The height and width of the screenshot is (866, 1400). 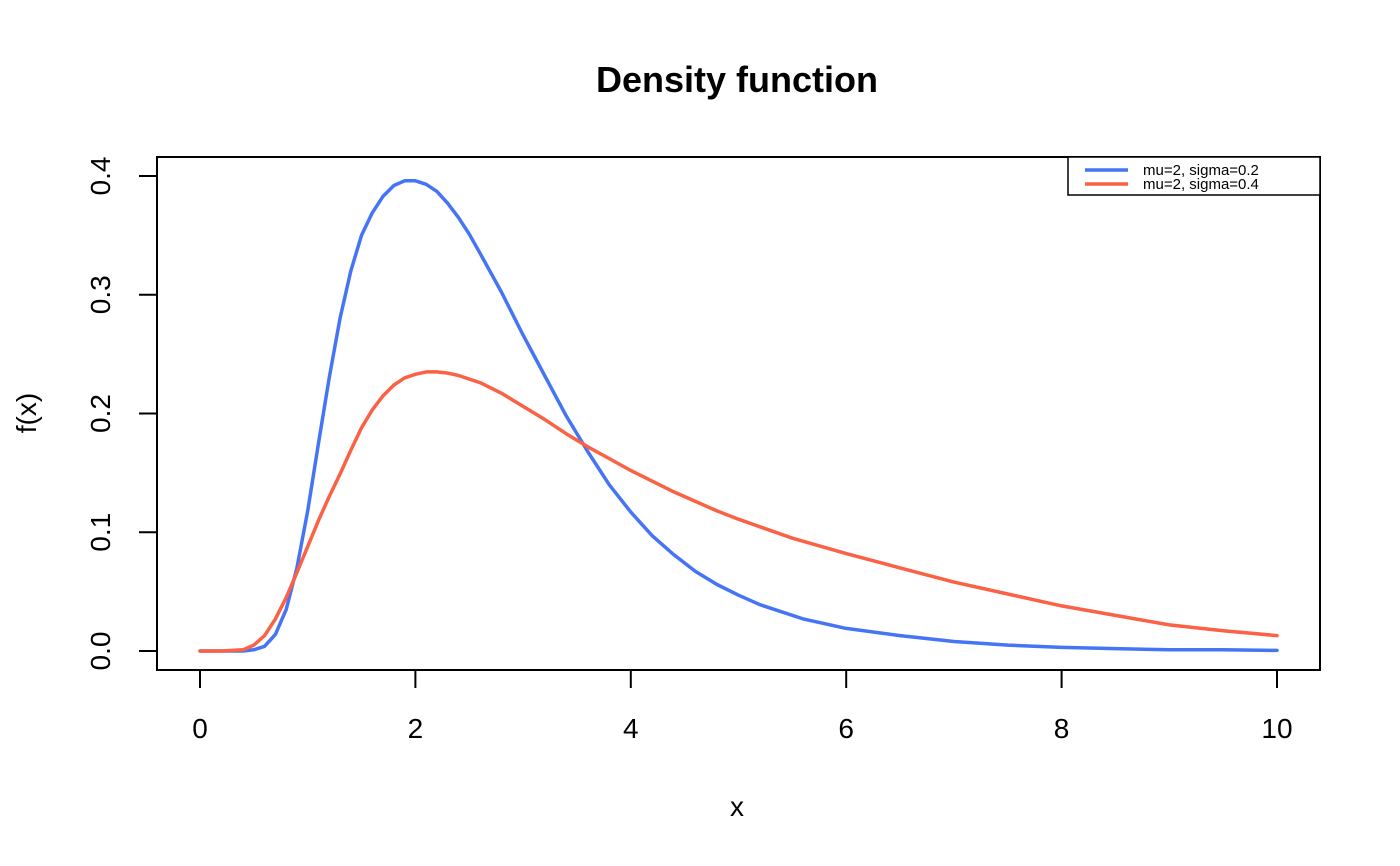 I want to click on x-tick-label: 4, so click(x=631, y=728).